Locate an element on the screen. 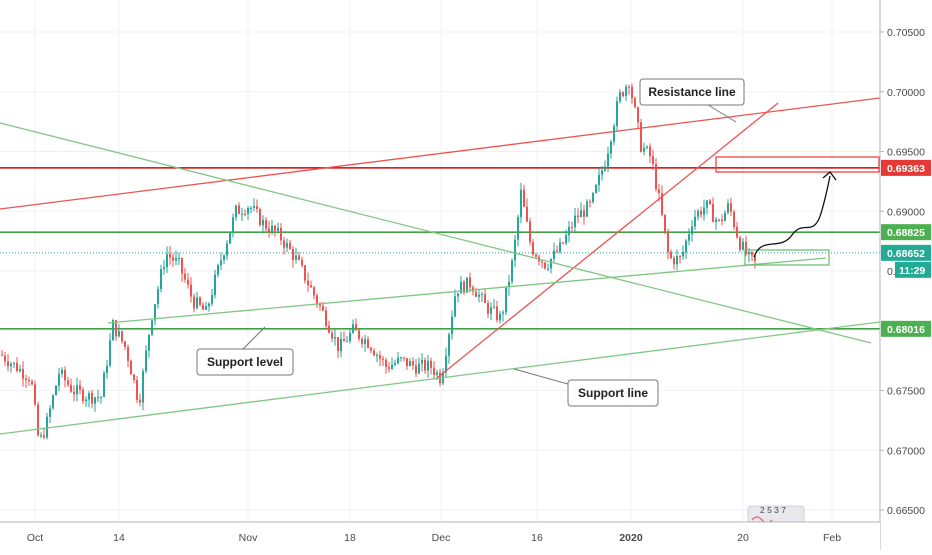 This screenshot has height=555, width=932. time-axis-panel is located at coordinates (440, 536).